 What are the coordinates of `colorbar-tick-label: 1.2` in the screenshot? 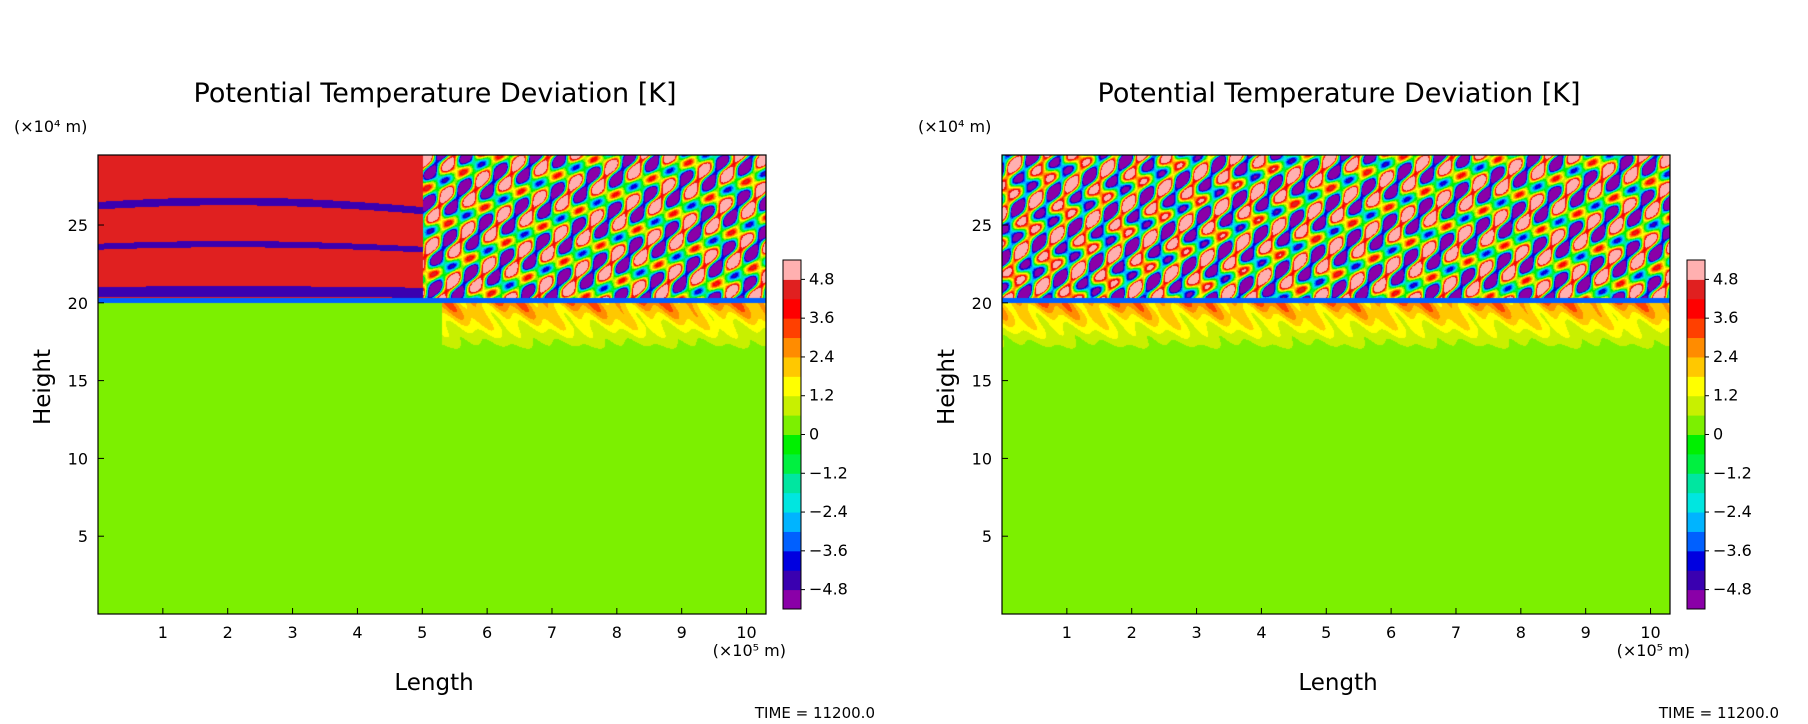 It's located at (1725, 395).